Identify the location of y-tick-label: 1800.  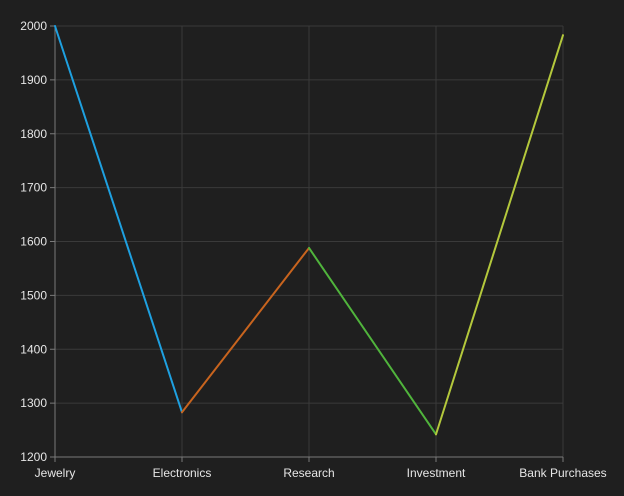
(33, 134).